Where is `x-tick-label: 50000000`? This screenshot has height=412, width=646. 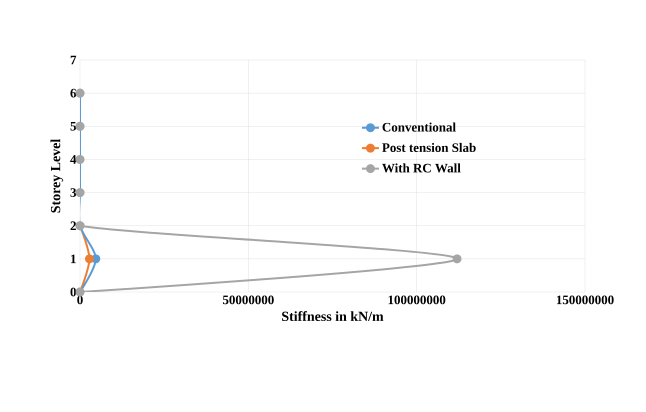 x-tick-label: 50000000 is located at coordinates (248, 300).